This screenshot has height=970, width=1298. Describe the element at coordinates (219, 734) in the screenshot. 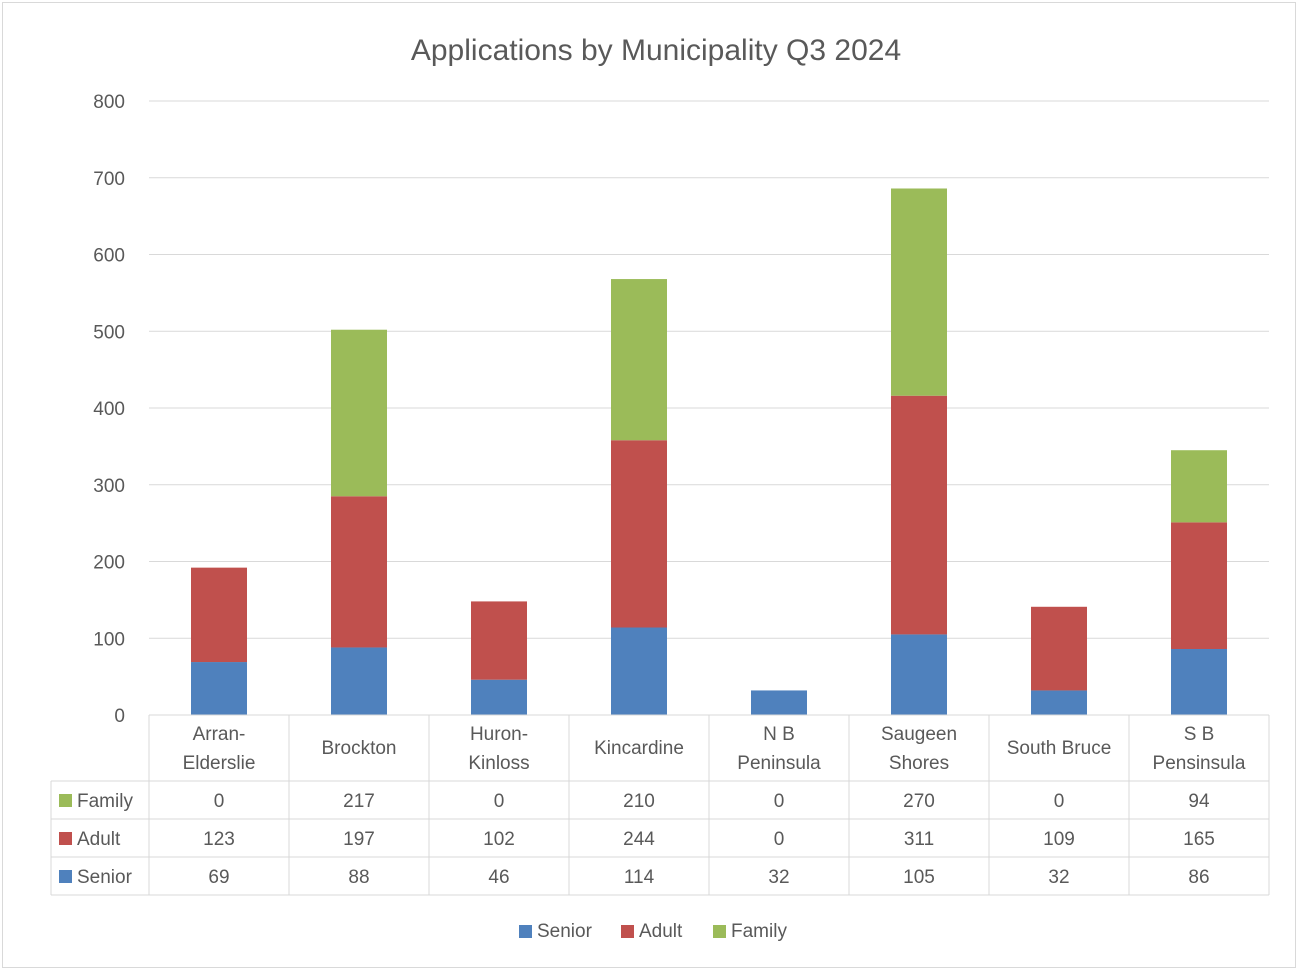

I see `category-label: Arran-` at that location.